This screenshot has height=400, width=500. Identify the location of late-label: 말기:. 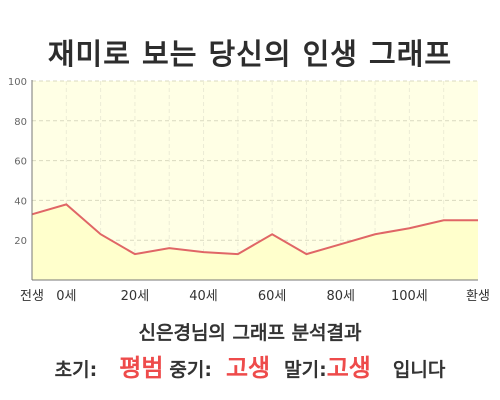
(305, 370).